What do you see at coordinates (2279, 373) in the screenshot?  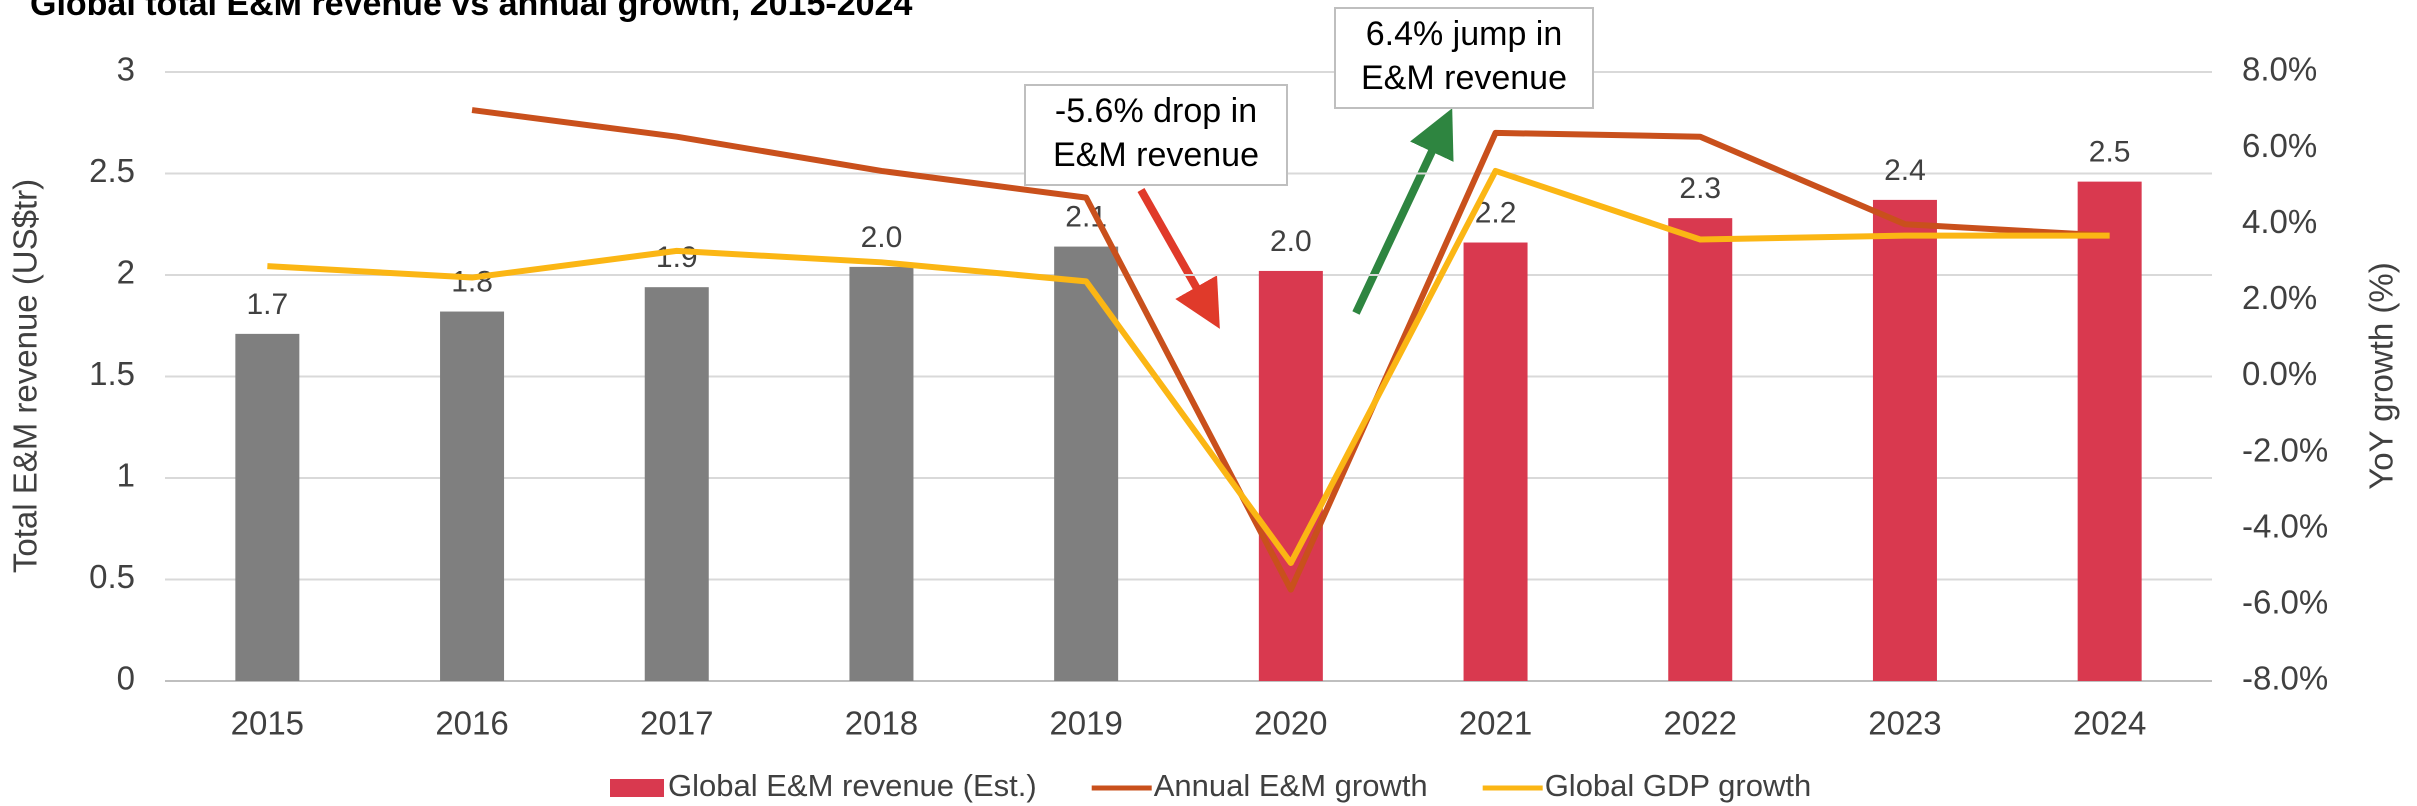 I see `y2-tick-label: 0.0%` at bounding box center [2279, 373].